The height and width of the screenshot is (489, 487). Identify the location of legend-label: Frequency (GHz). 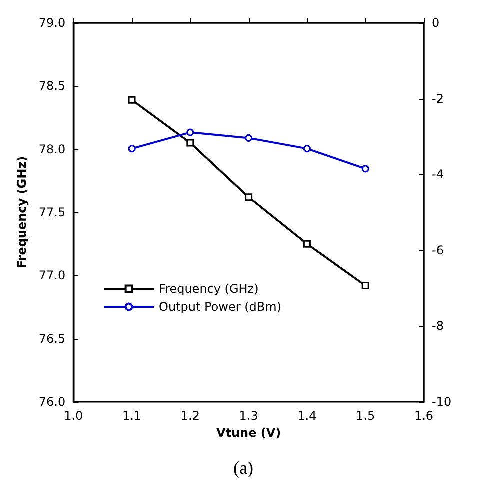
(209, 289).